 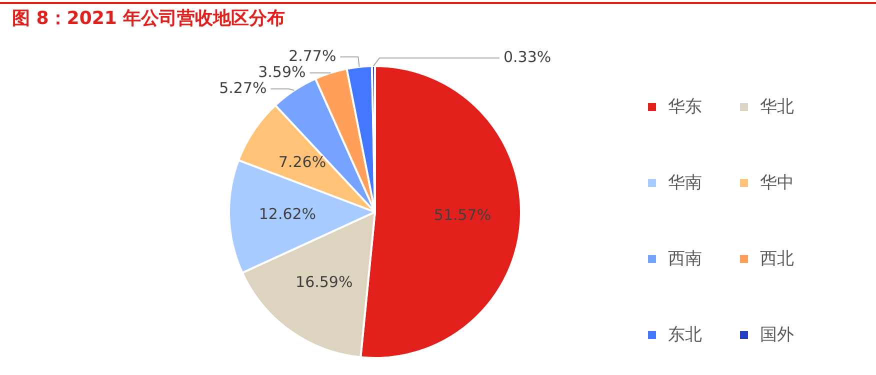 What do you see at coordinates (527, 57) in the screenshot?
I see `data-label: 0.33%` at bounding box center [527, 57].